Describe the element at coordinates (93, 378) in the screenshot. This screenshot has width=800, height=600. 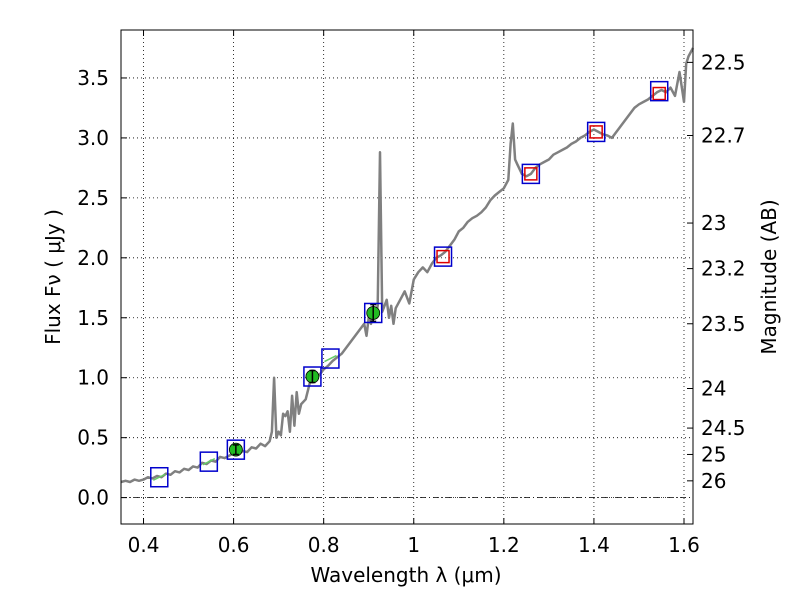
I see `y-tick-label: 1.0` at that location.